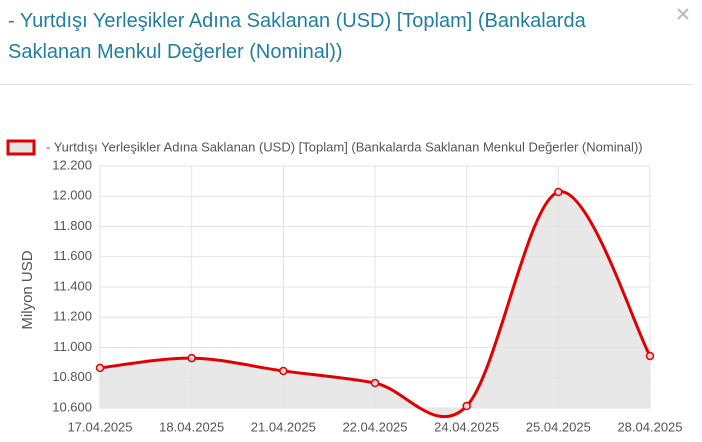 The width and height of the screenshot is (702, 442). I want to click on y-tick-label: 10.600, so click(72, 406).